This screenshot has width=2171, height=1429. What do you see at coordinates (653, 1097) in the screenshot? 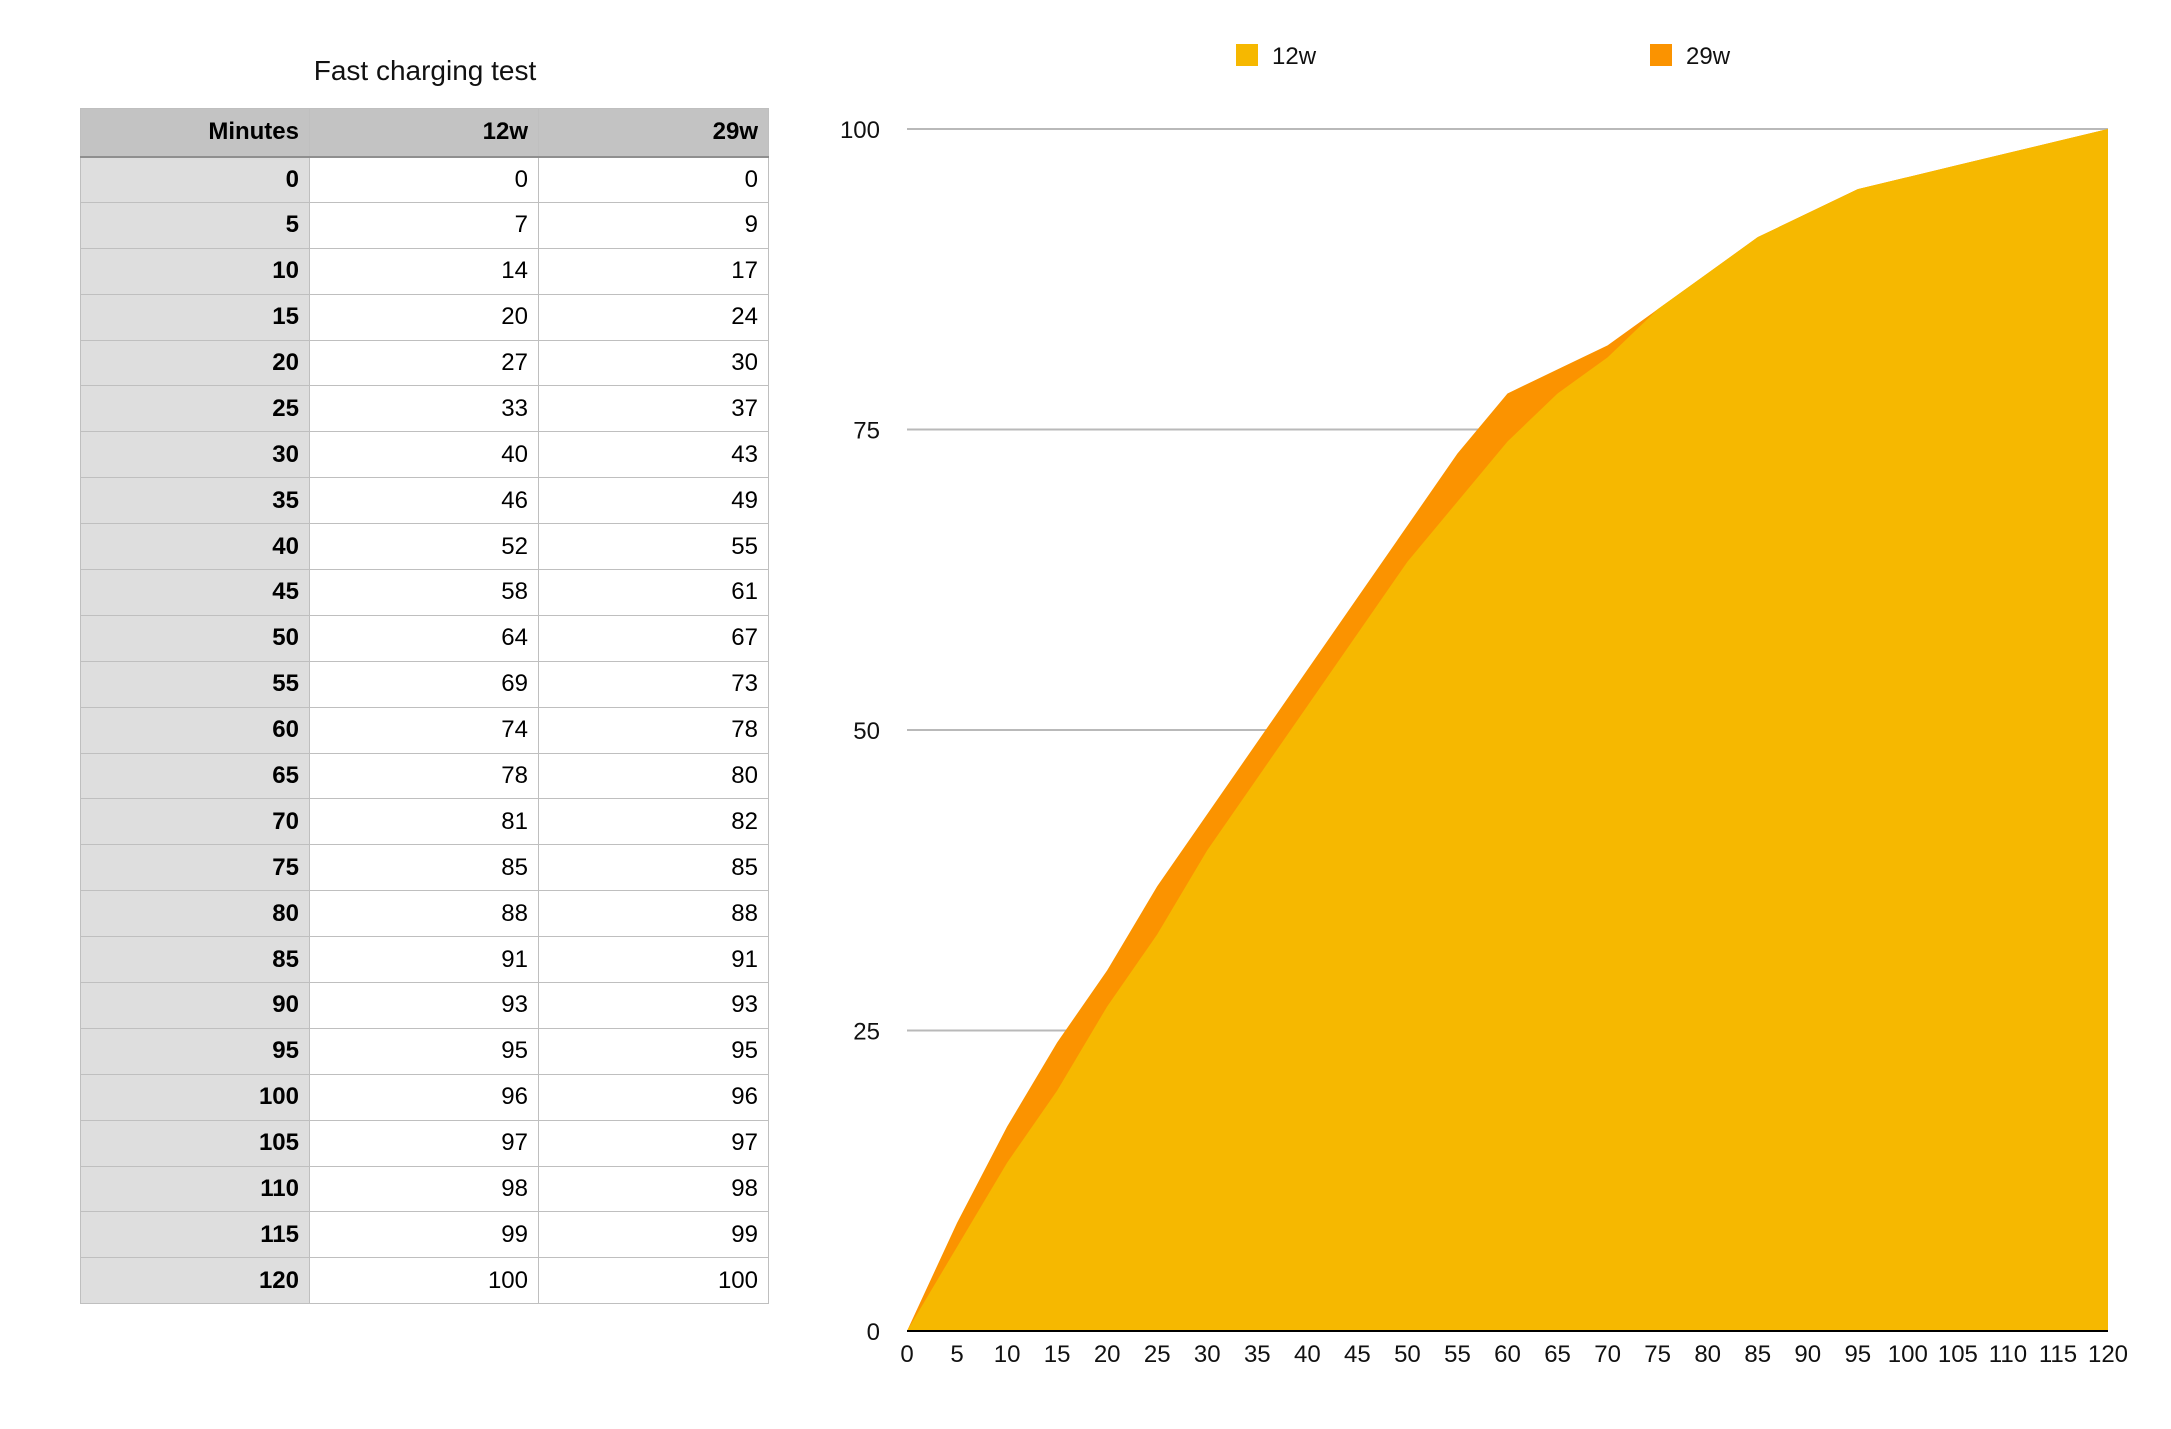
I see `cell-29w: 96` at bounding box center [653, 1097].